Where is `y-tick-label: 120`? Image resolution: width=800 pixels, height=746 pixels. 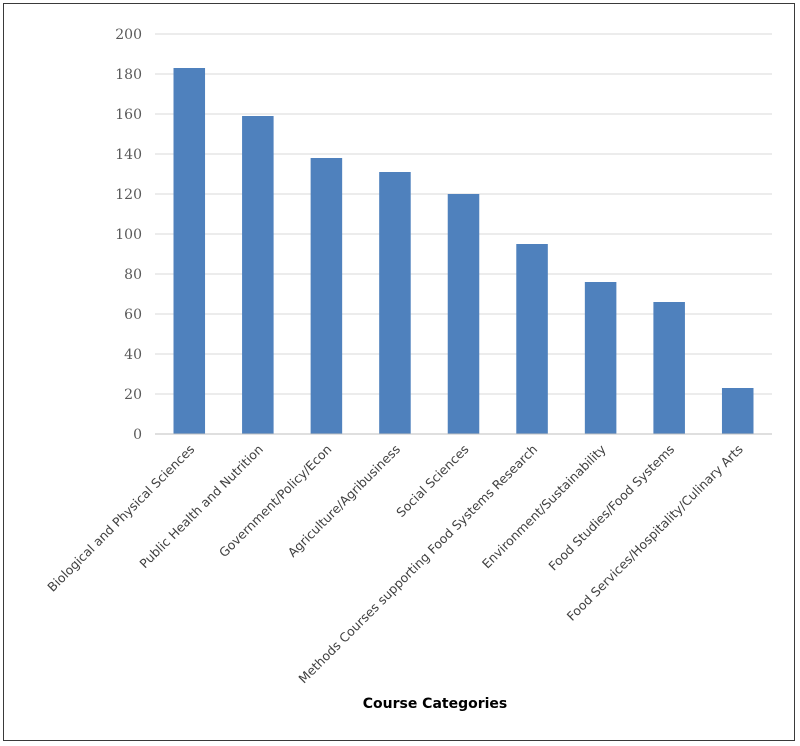 y-tick-label: 120 is located at coordinates (128, 195).